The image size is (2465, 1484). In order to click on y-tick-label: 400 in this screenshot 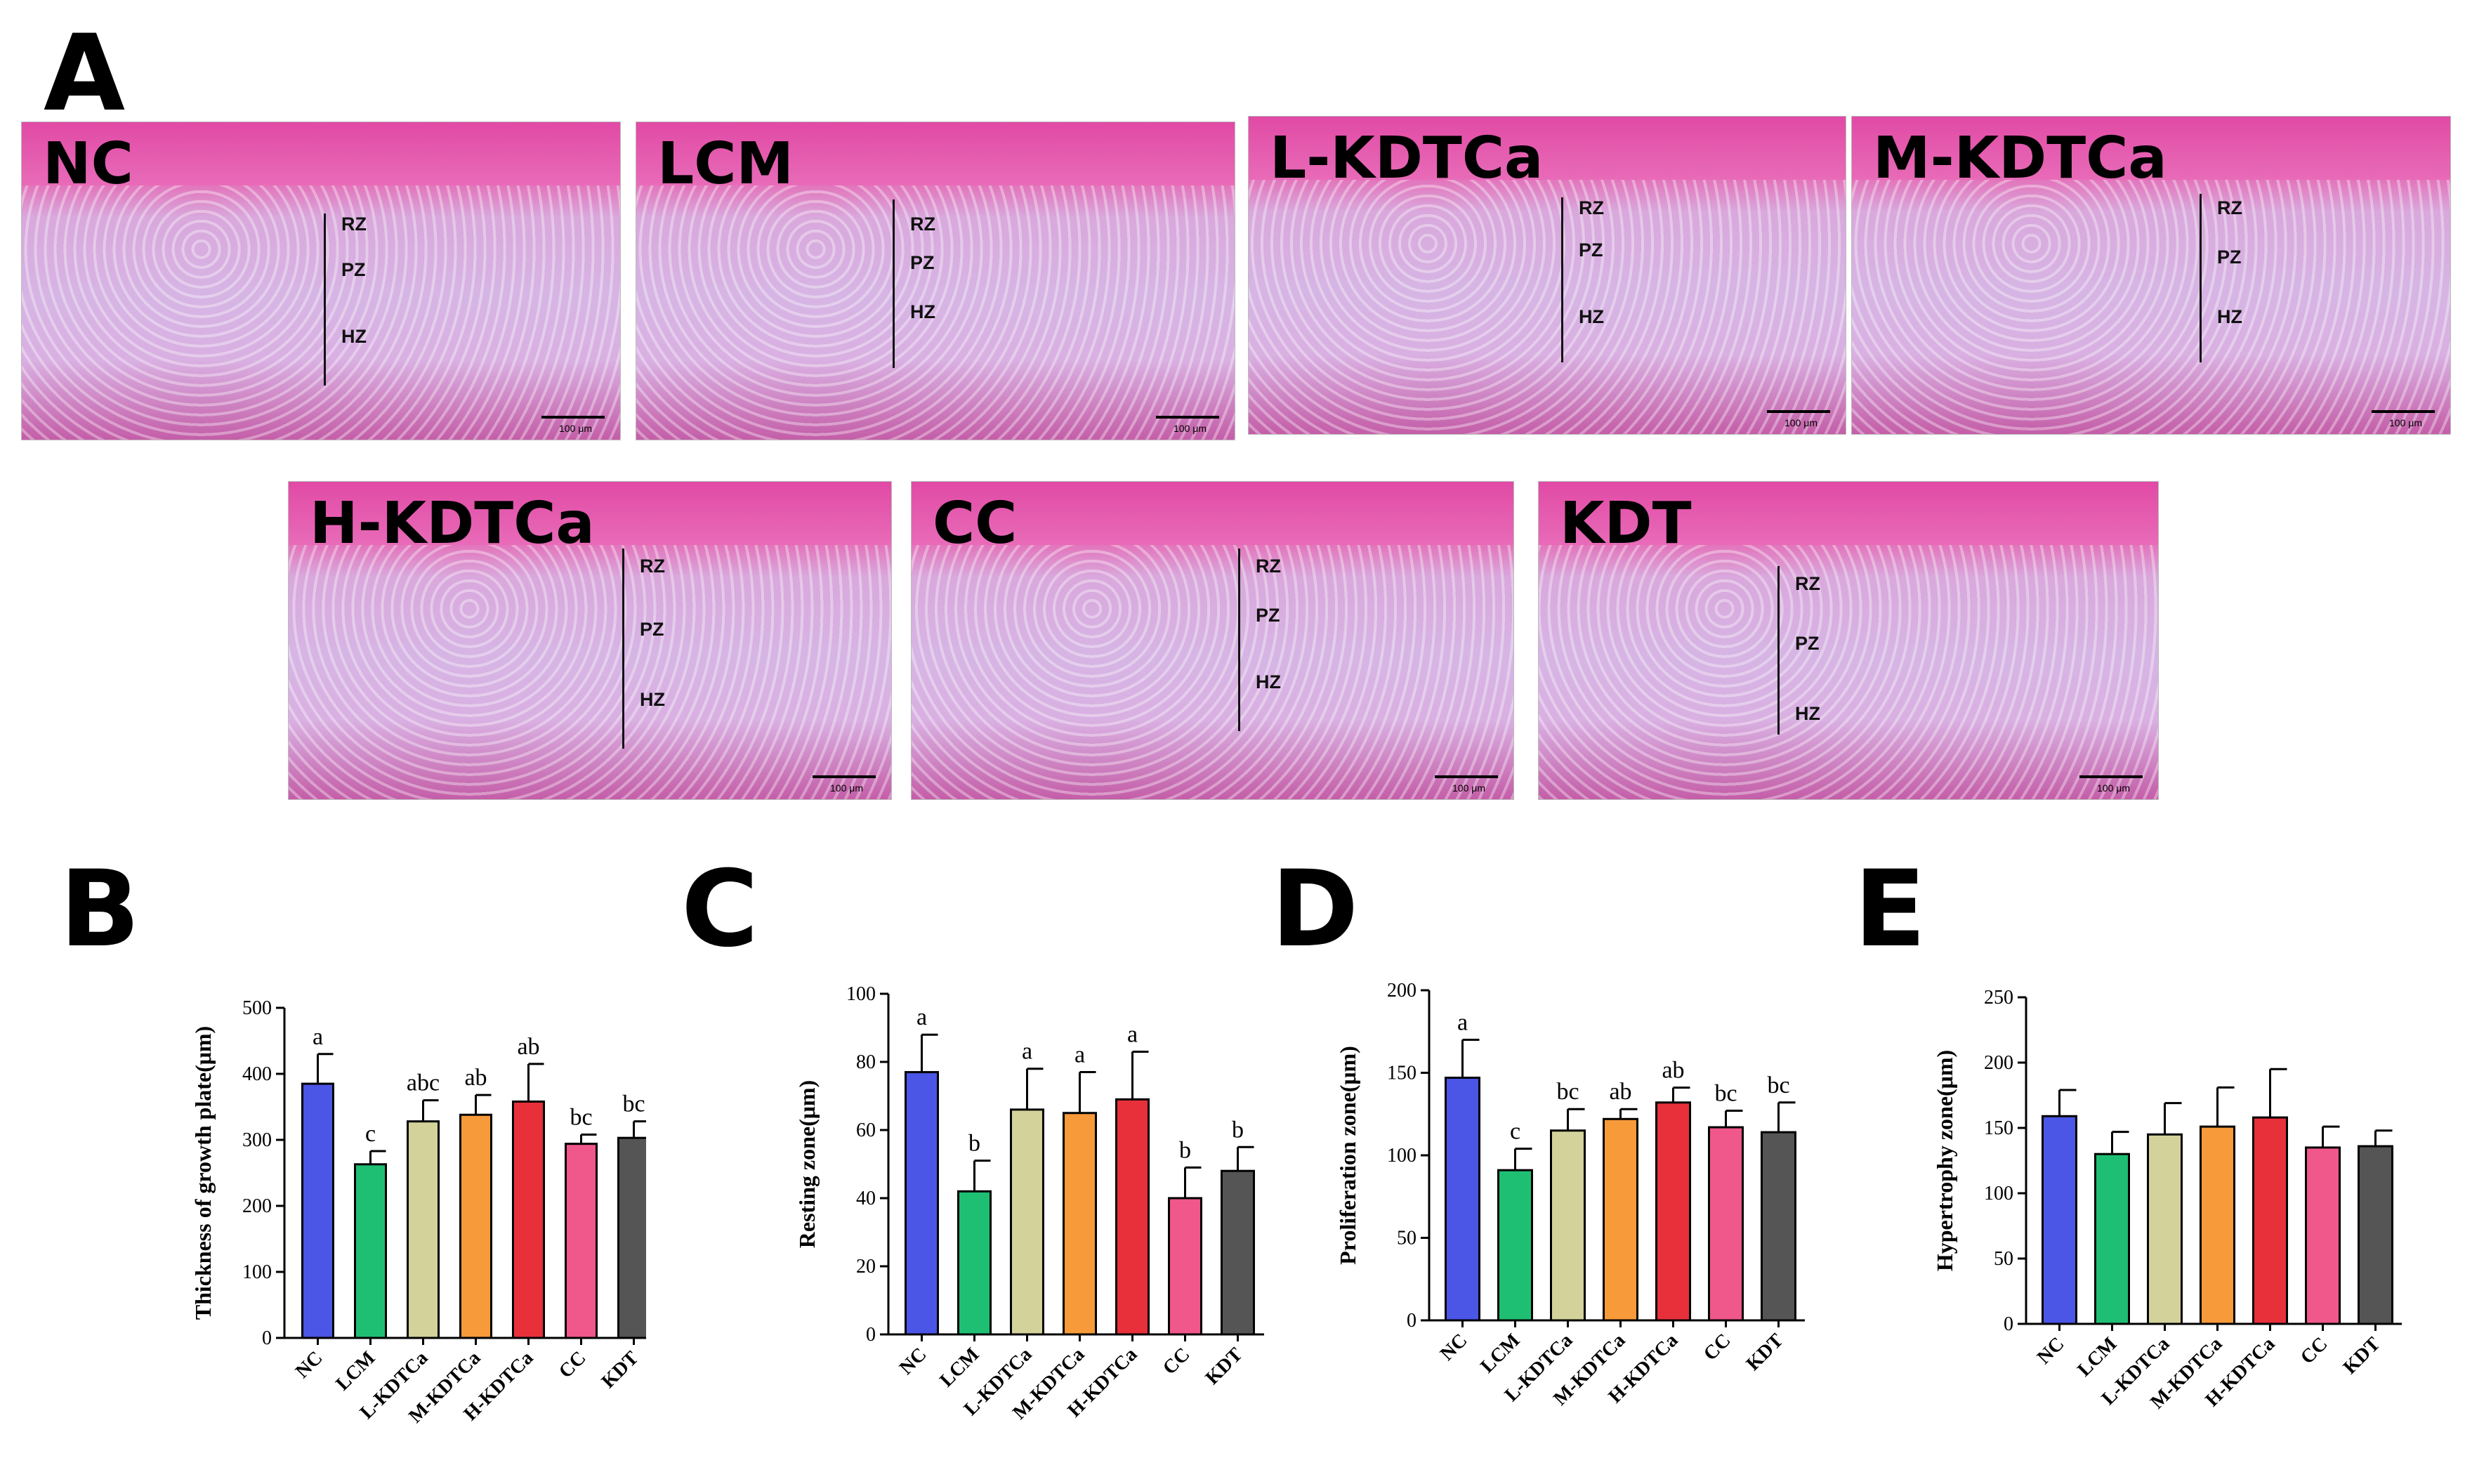, I will do `click(257, 1074)`.